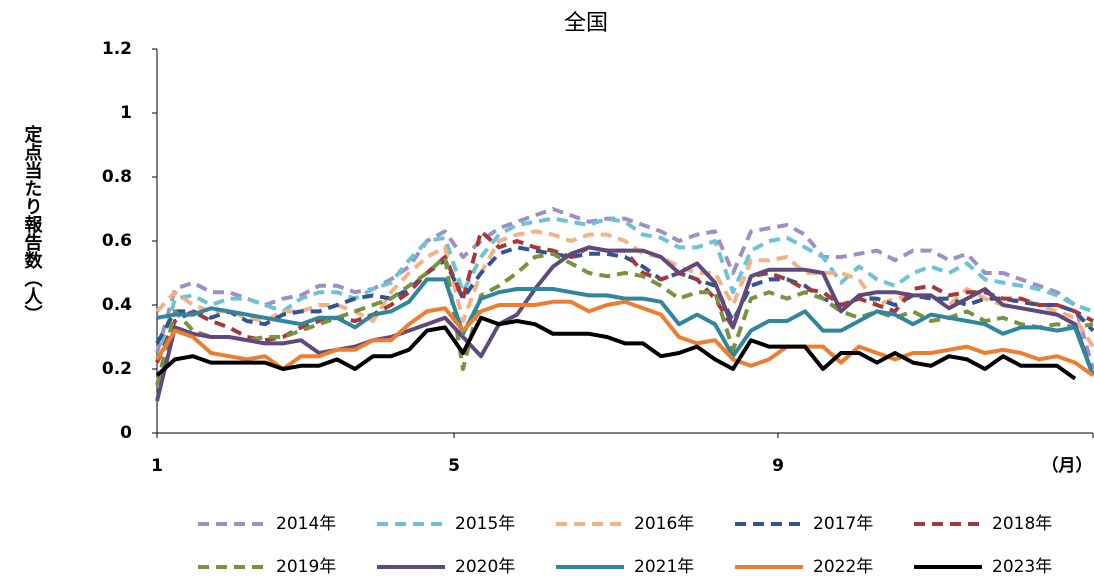 This screenshot has width=1094, height=580. Describe the element at coordinates (843, 567) in the screenshot. I see `legend-label: 2022年` at that location.